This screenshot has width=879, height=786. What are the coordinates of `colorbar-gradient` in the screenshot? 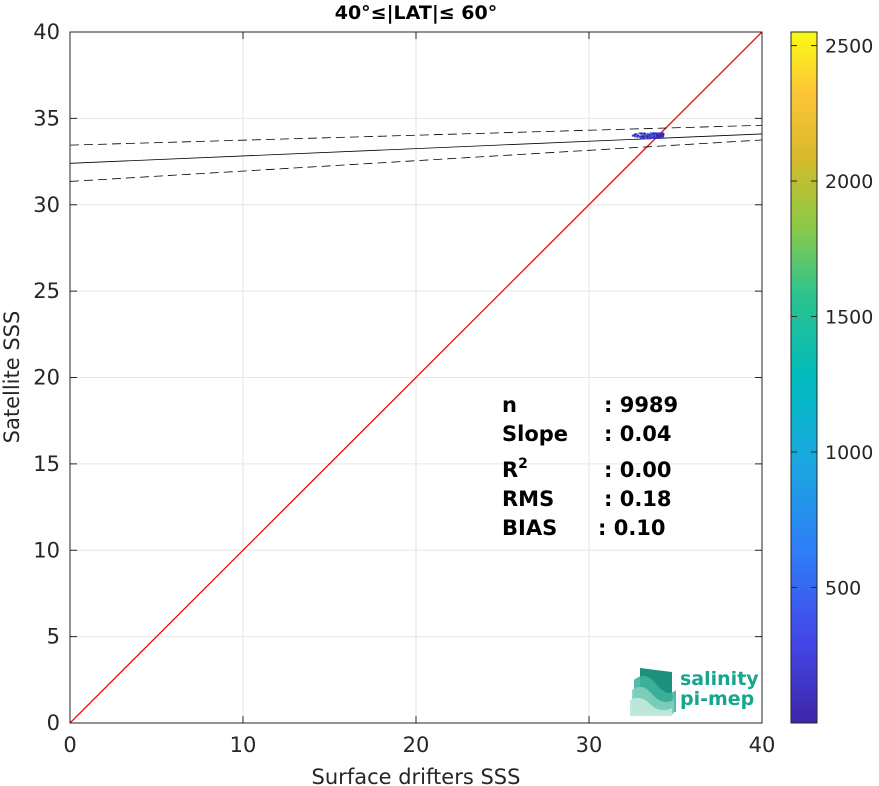 It's located at (804, 377).